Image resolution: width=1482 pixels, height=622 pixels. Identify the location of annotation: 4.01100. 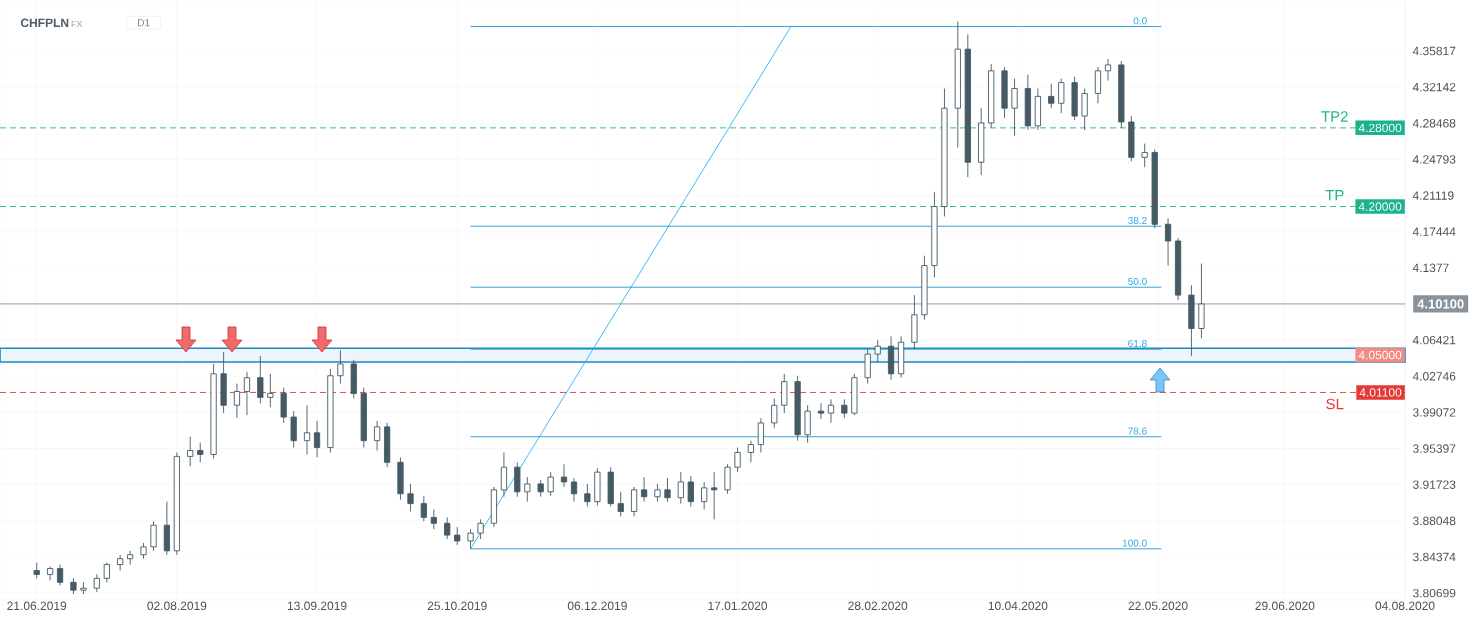
(1380, 392).